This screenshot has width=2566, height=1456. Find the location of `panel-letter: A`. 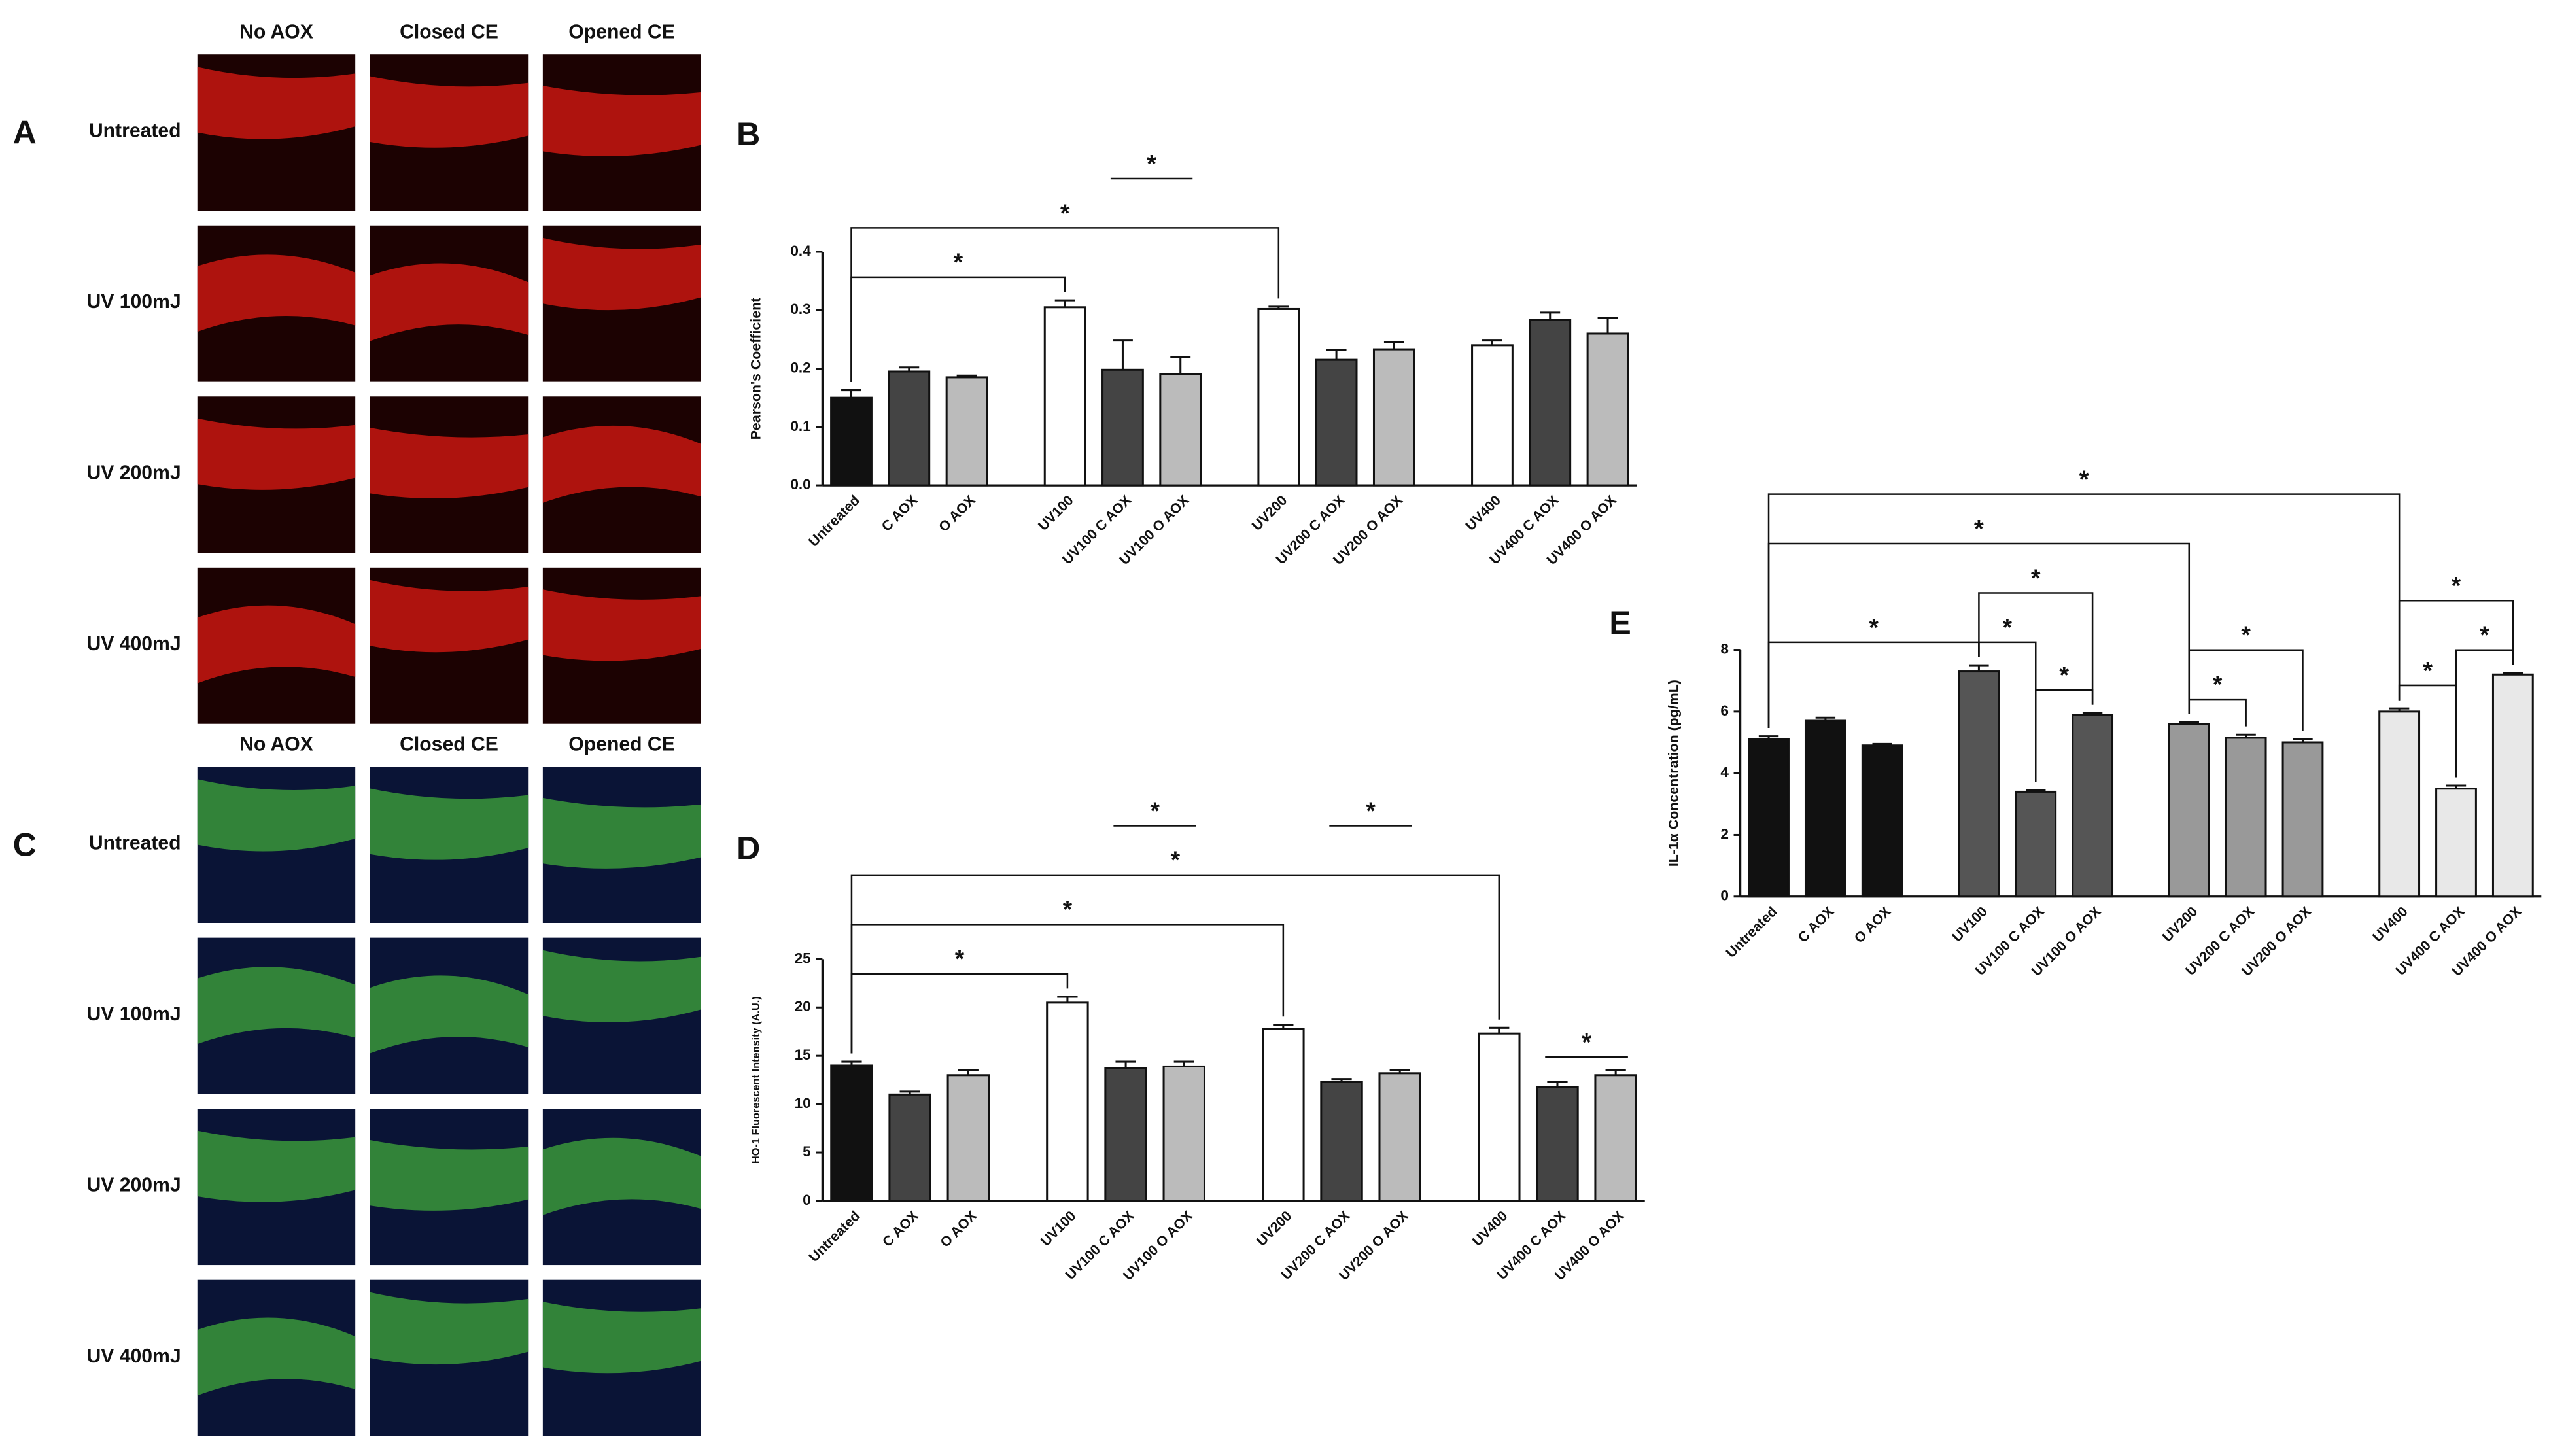

panel-letter: A is located at coordinates (25, 132).